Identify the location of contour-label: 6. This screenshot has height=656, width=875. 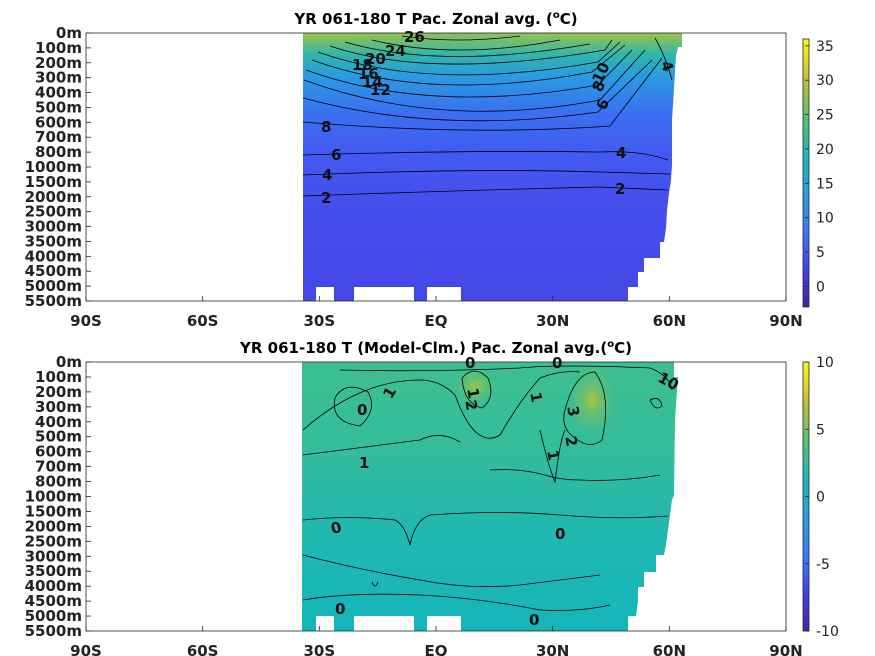
(336, 155).